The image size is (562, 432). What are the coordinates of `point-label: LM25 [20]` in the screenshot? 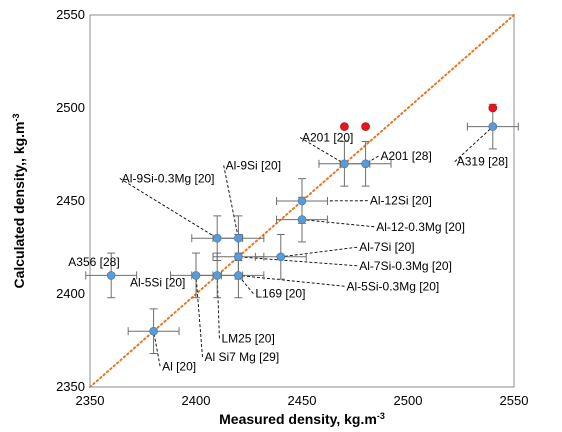 It's located at (247, 338).